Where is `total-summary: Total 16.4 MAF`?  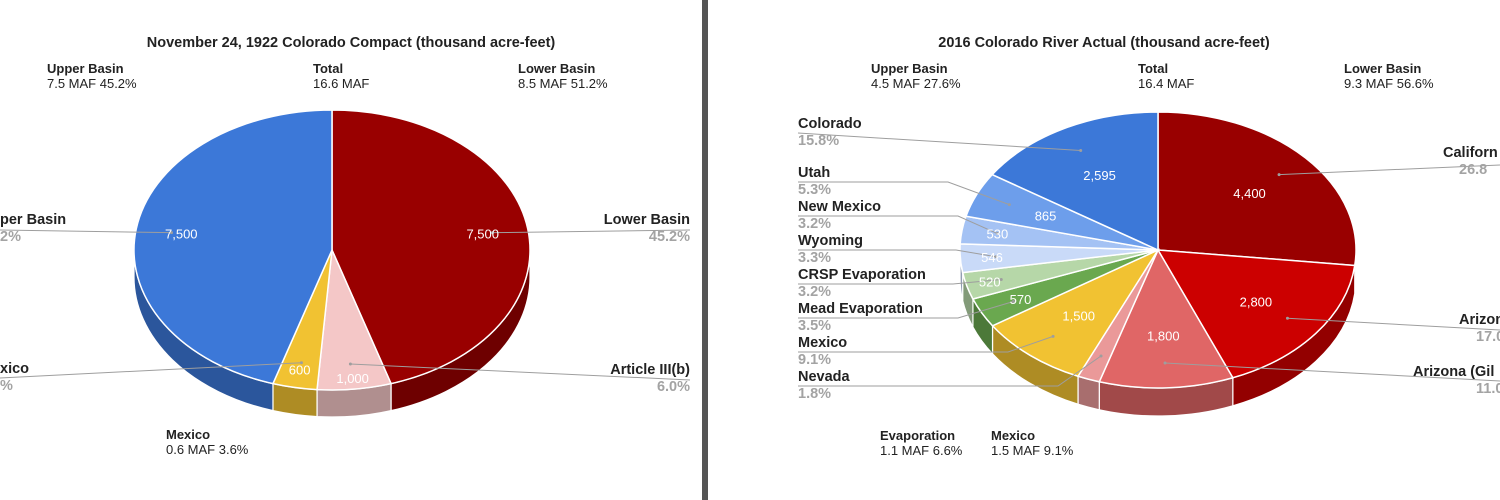
total-summary: Total 16.4 MAF is located at coordinates (1166, 76).